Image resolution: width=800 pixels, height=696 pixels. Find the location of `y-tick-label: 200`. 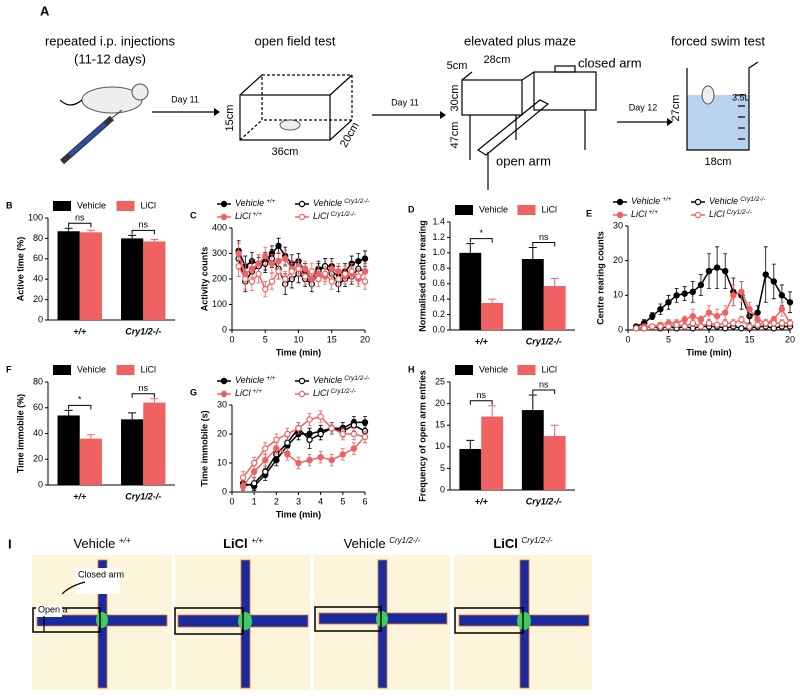

y-tick-label: 200 is located at coordinates (219, 278).